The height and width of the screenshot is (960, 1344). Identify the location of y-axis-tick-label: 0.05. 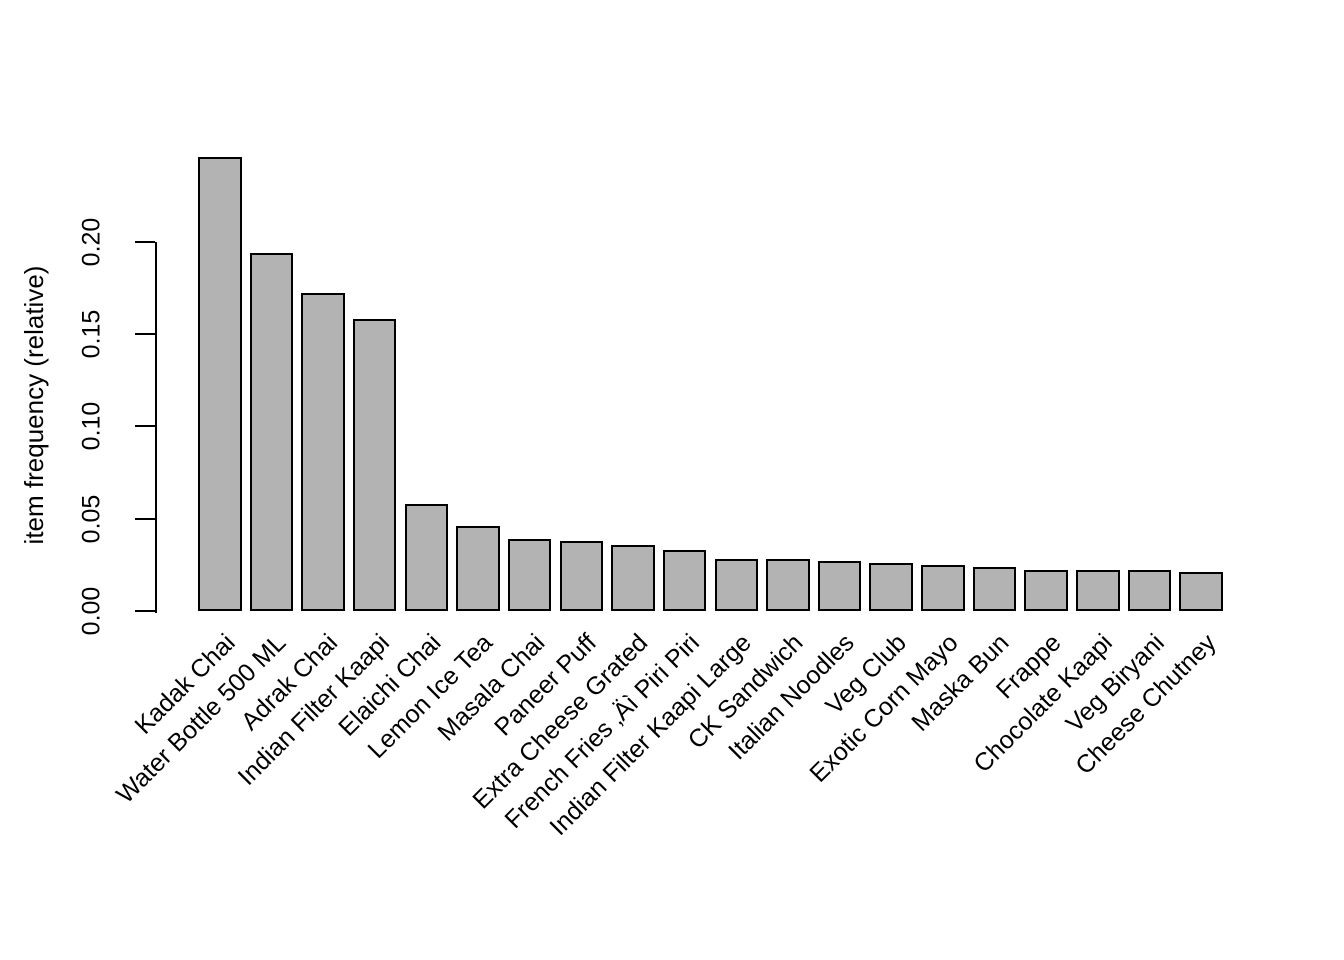
(91, 519).